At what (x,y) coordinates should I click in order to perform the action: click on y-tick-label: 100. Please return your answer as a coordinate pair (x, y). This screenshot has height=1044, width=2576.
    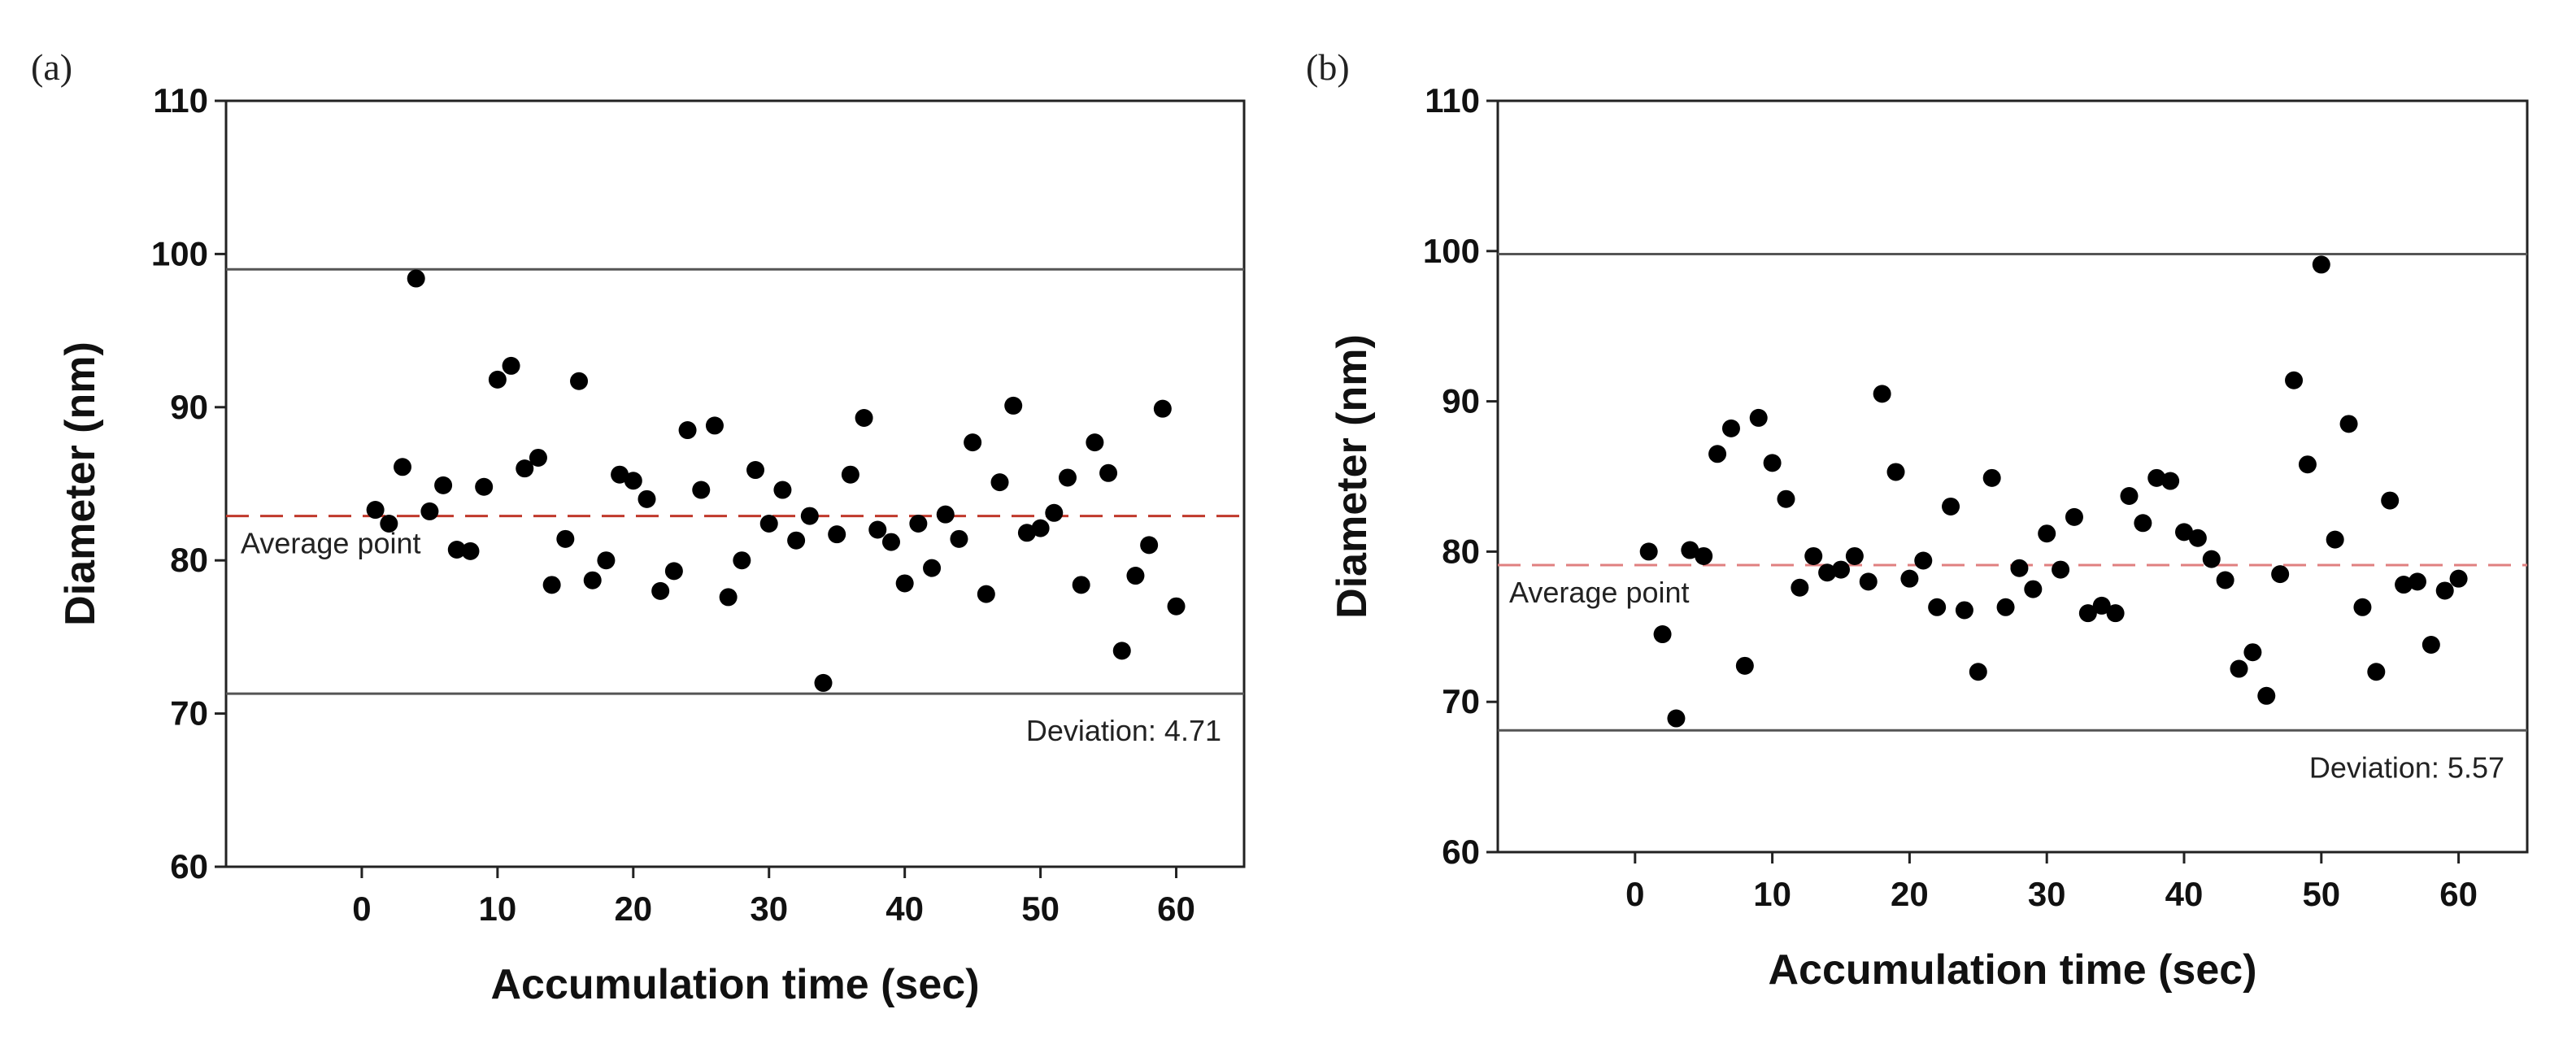
    Looking at the image, I should click on (180, 253).